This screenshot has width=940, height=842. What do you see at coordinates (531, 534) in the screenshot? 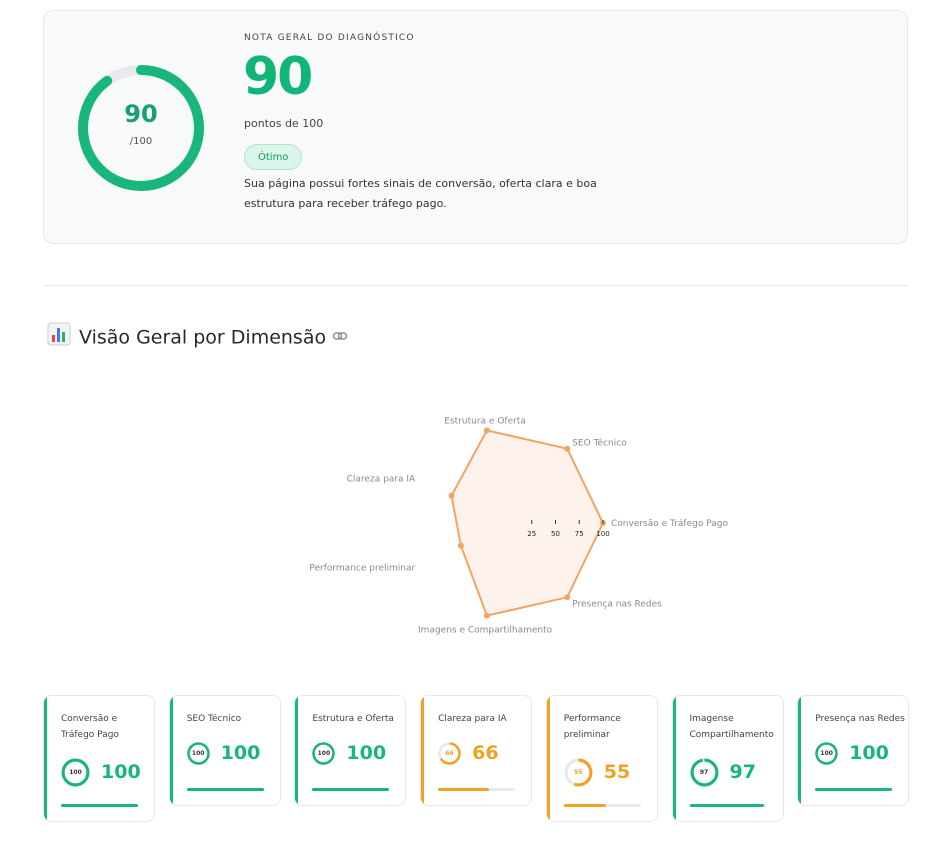
I see `radial-tick-label: 25` at bounding box center [531, 534].